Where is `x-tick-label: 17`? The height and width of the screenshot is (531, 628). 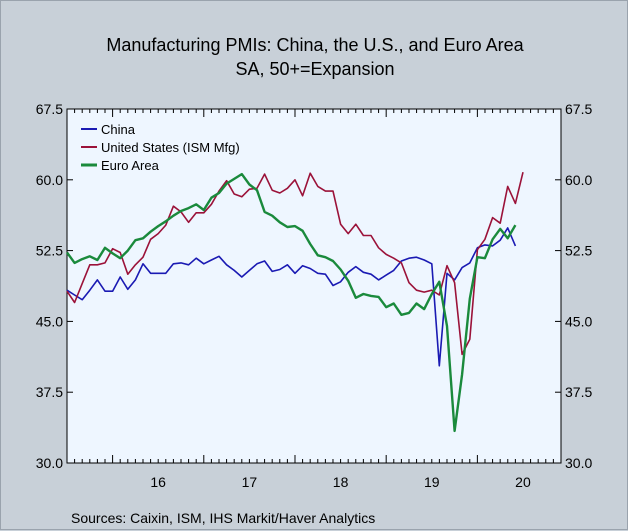 x-tick-label: 17 is located at coordinates (250, 482).